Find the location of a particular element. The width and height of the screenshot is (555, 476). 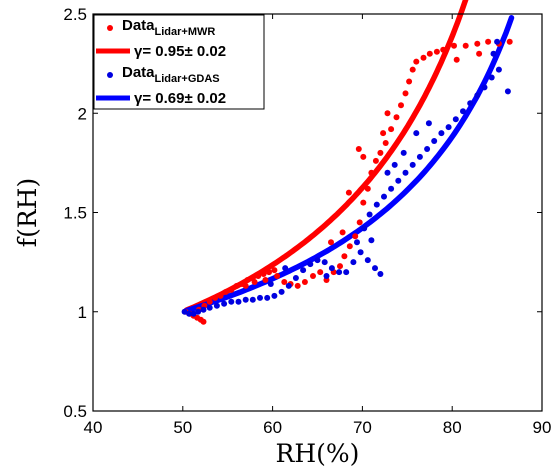

legend-label-subscript: Lidar+GDAS is located at coordinates (187, 79).